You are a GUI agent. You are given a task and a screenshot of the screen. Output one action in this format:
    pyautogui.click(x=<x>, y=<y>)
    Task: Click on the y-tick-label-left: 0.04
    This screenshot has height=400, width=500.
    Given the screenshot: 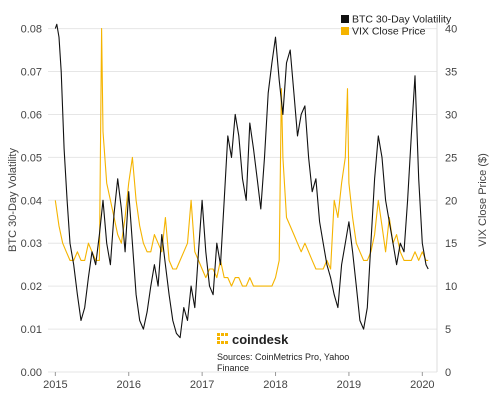 What is the action you would take?
    pyautogui.click(x=31, y=201)
    